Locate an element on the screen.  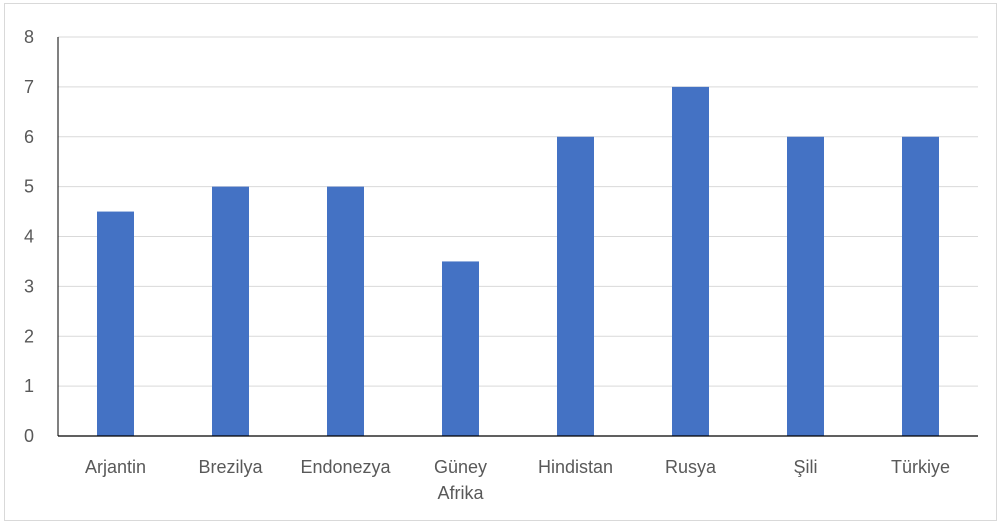
x-tick-label: Şili is located at coordinates (805, 467).